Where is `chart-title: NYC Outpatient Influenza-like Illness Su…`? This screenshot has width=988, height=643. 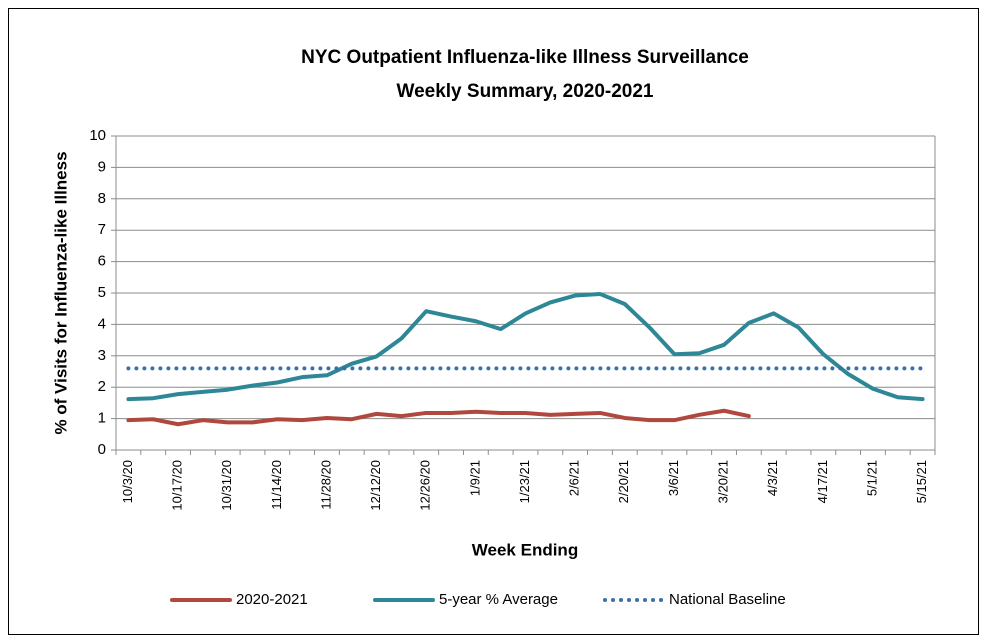 chart-title: NYC Outpatient Influenza-like Illness Su… is located at coordinates (525, 57).